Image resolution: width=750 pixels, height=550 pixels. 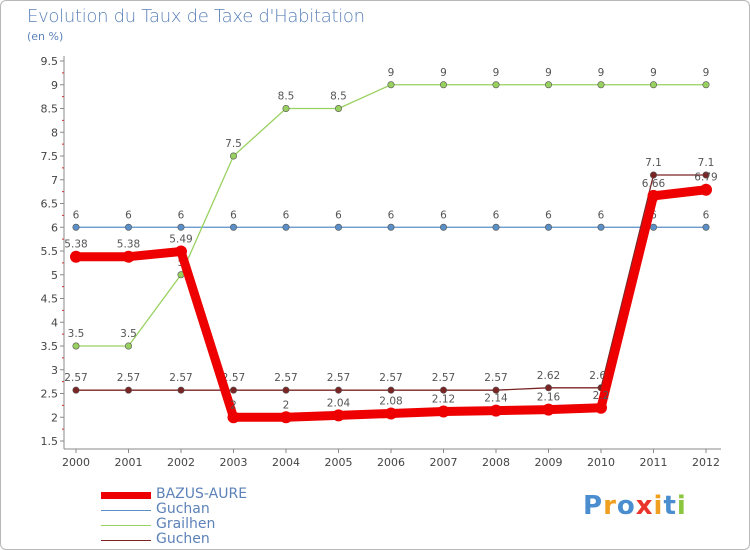 I want to click on logo-letter: i, so click(x=681, y=506).